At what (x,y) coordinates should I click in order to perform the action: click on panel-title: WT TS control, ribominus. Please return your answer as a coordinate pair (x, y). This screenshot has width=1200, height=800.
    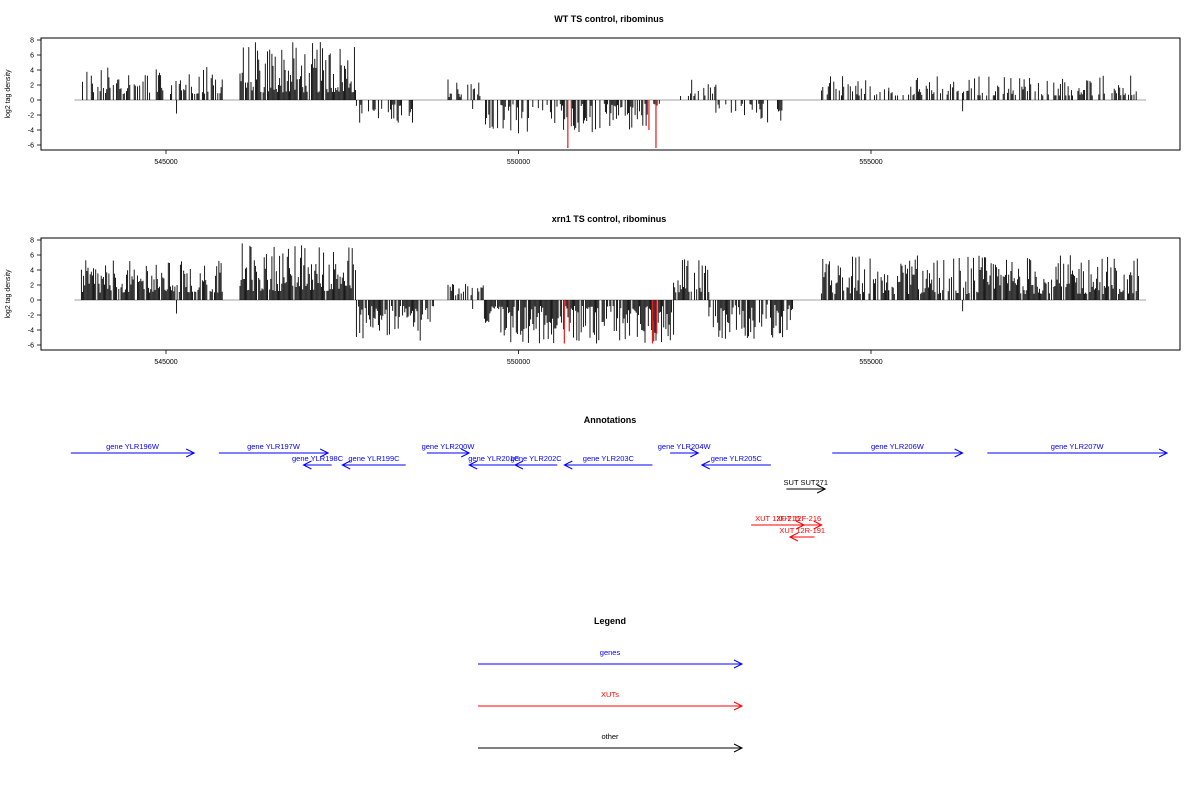
    Looking at the image, I should click on (609, 19).